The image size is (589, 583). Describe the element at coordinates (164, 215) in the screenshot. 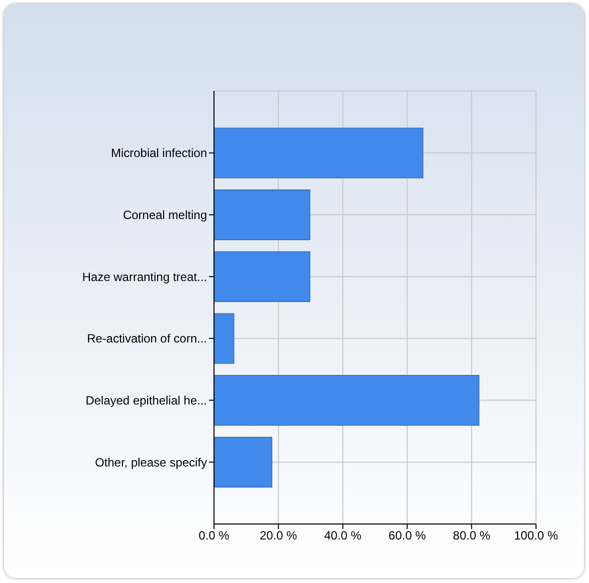

I see `y-tick-label: Corneal melting` at that location.